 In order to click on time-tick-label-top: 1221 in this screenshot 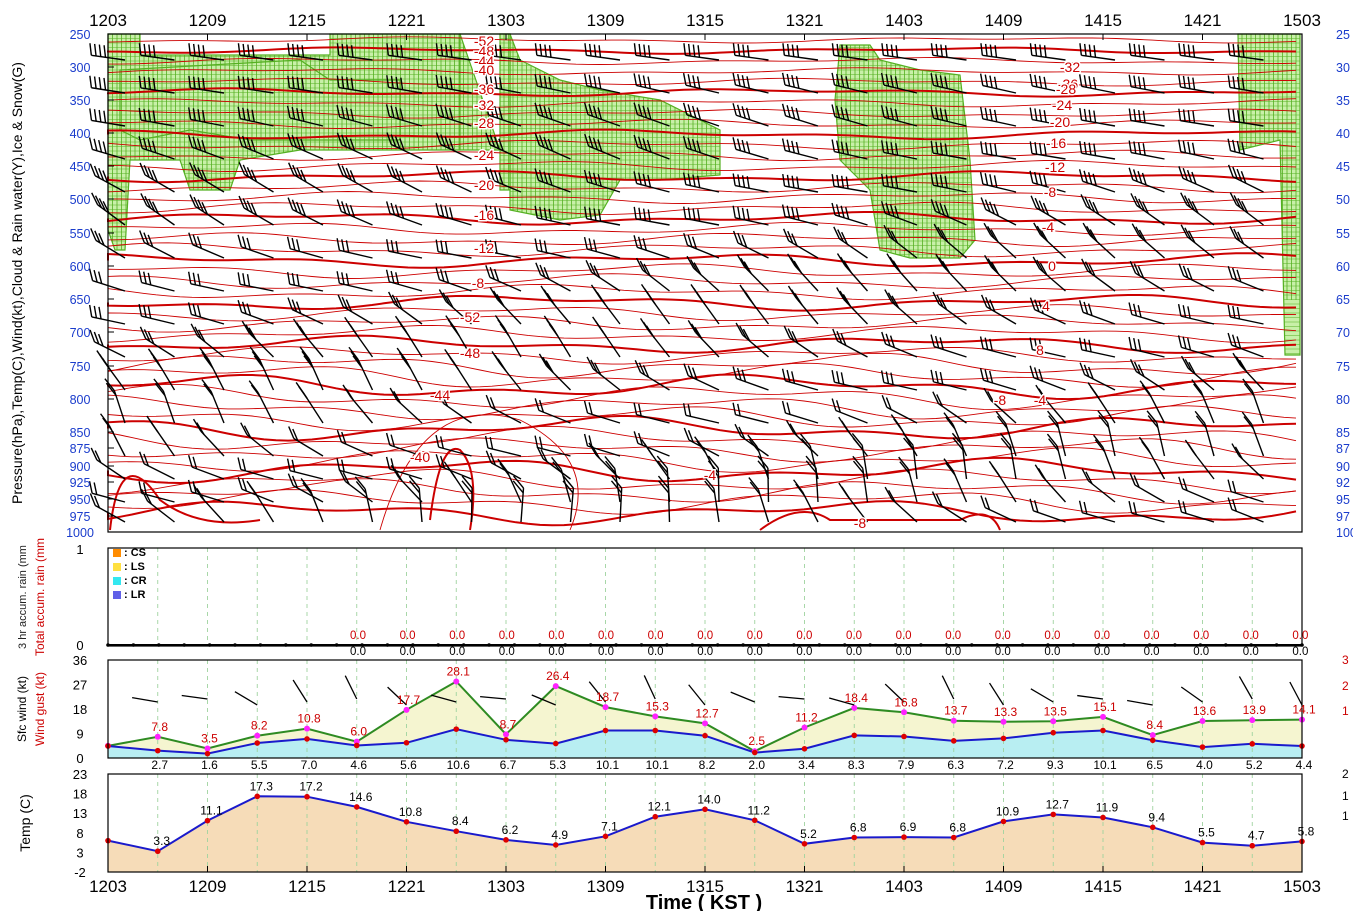, I will do `click(407, 20)`.